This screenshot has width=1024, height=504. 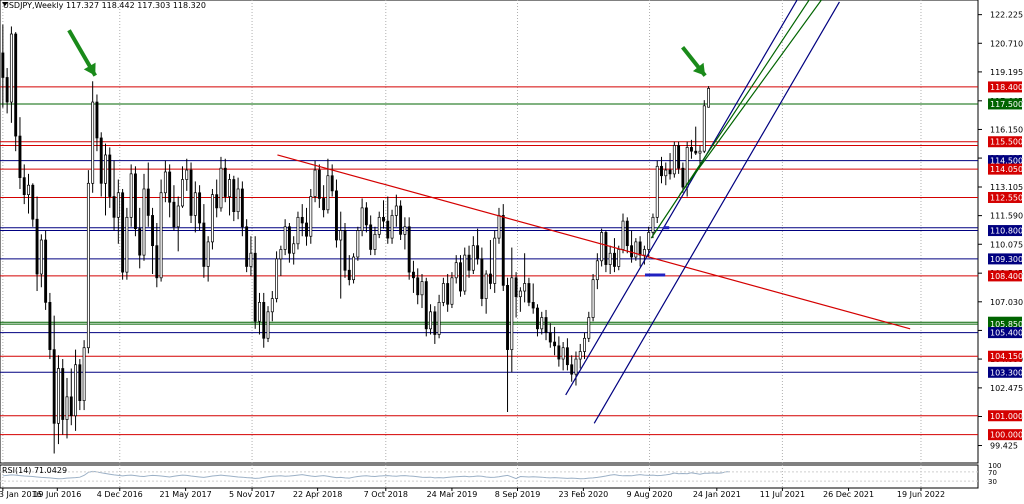 I want to click on x-tick-label-4: 5 Nov 2017, so click(x=252, y=494).